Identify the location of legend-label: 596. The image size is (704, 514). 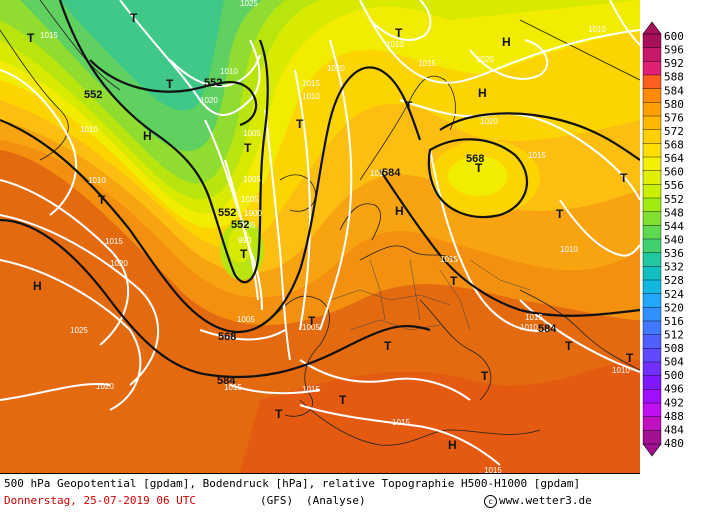
(674, 50).